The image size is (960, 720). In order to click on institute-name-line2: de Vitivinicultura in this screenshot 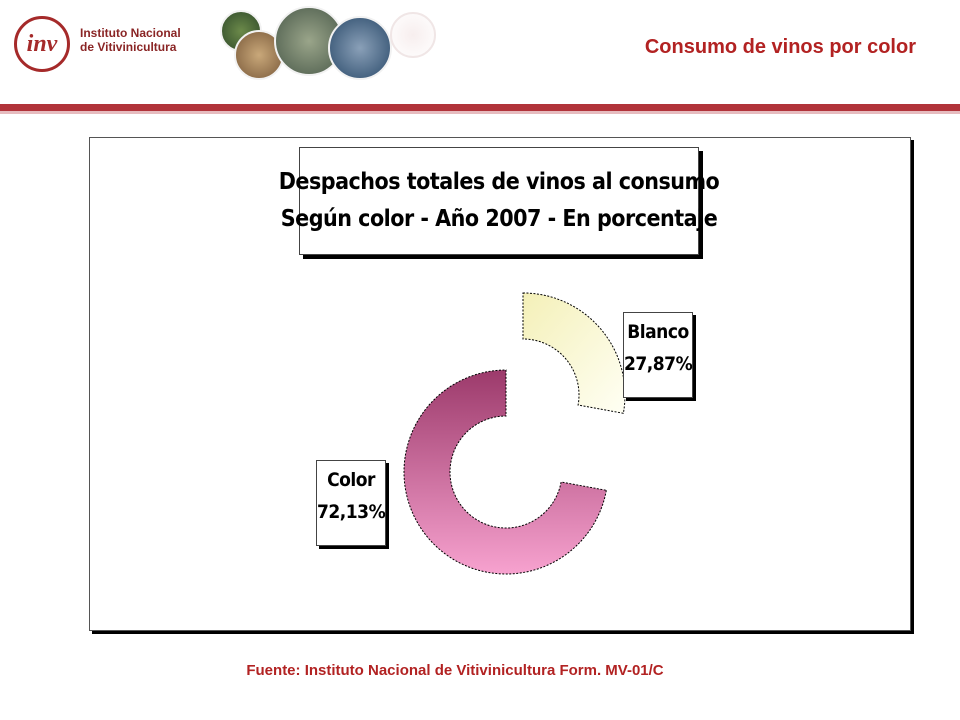, I will do `click(128, 47)`.